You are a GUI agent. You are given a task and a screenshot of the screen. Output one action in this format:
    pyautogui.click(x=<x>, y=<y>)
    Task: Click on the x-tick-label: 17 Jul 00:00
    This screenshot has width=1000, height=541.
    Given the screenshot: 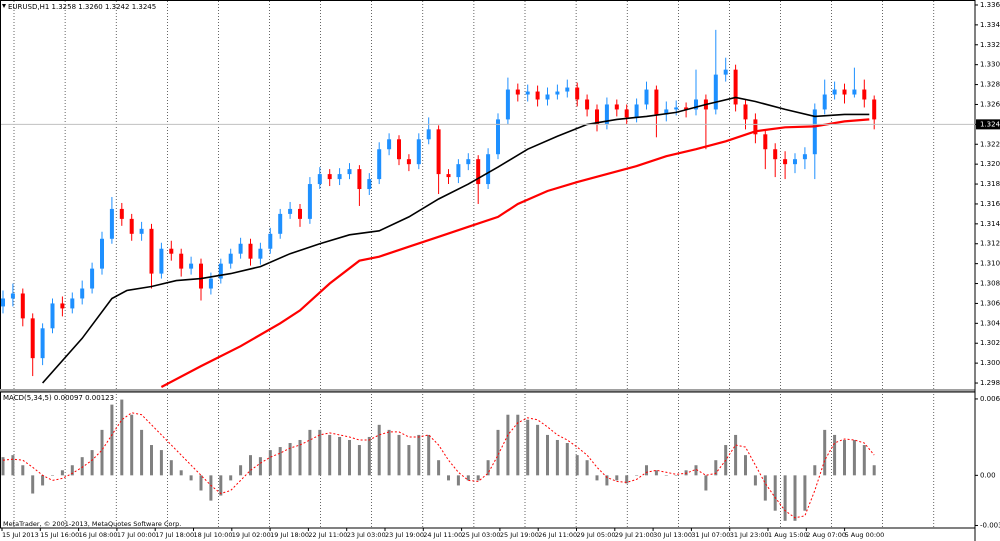 What is the action you would take?
    pyautogui.click(x=136, y=535)
    